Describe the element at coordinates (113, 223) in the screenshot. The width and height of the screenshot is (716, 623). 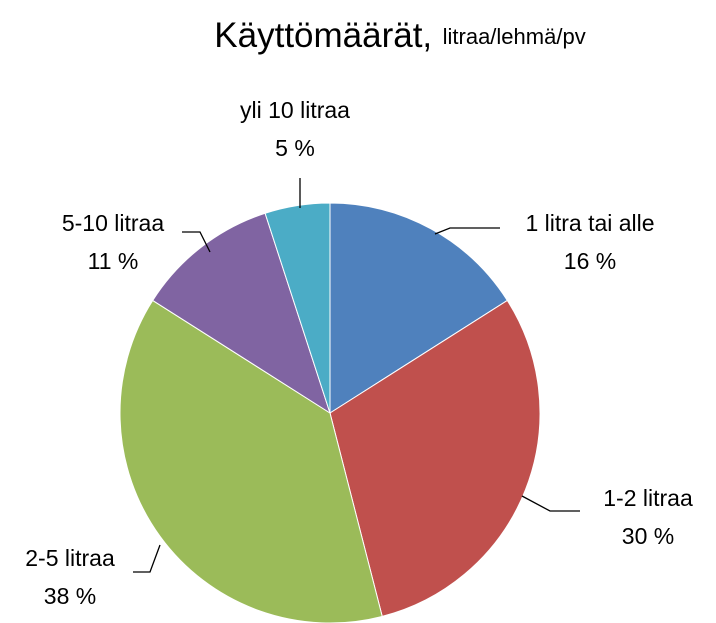
I see `category-label: 5-10 litraa` at that location.